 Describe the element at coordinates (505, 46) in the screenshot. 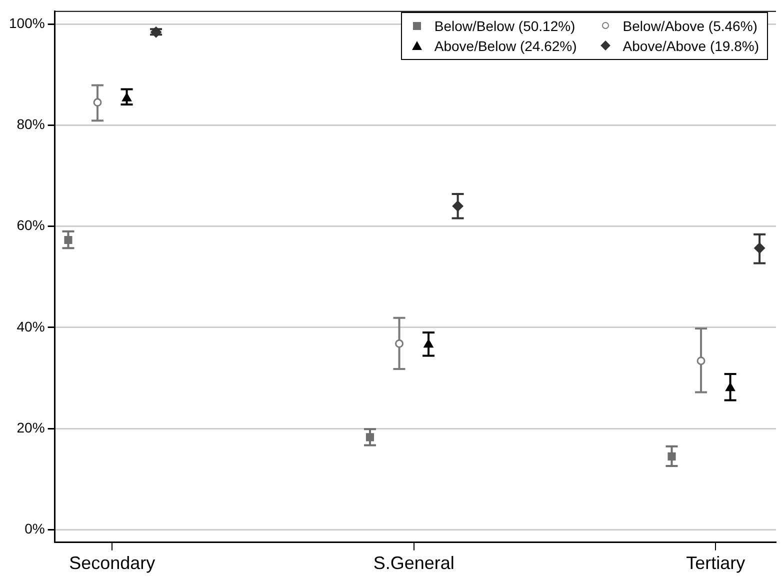

I see `legend-label: Above/Below (24.62%)` at that location.